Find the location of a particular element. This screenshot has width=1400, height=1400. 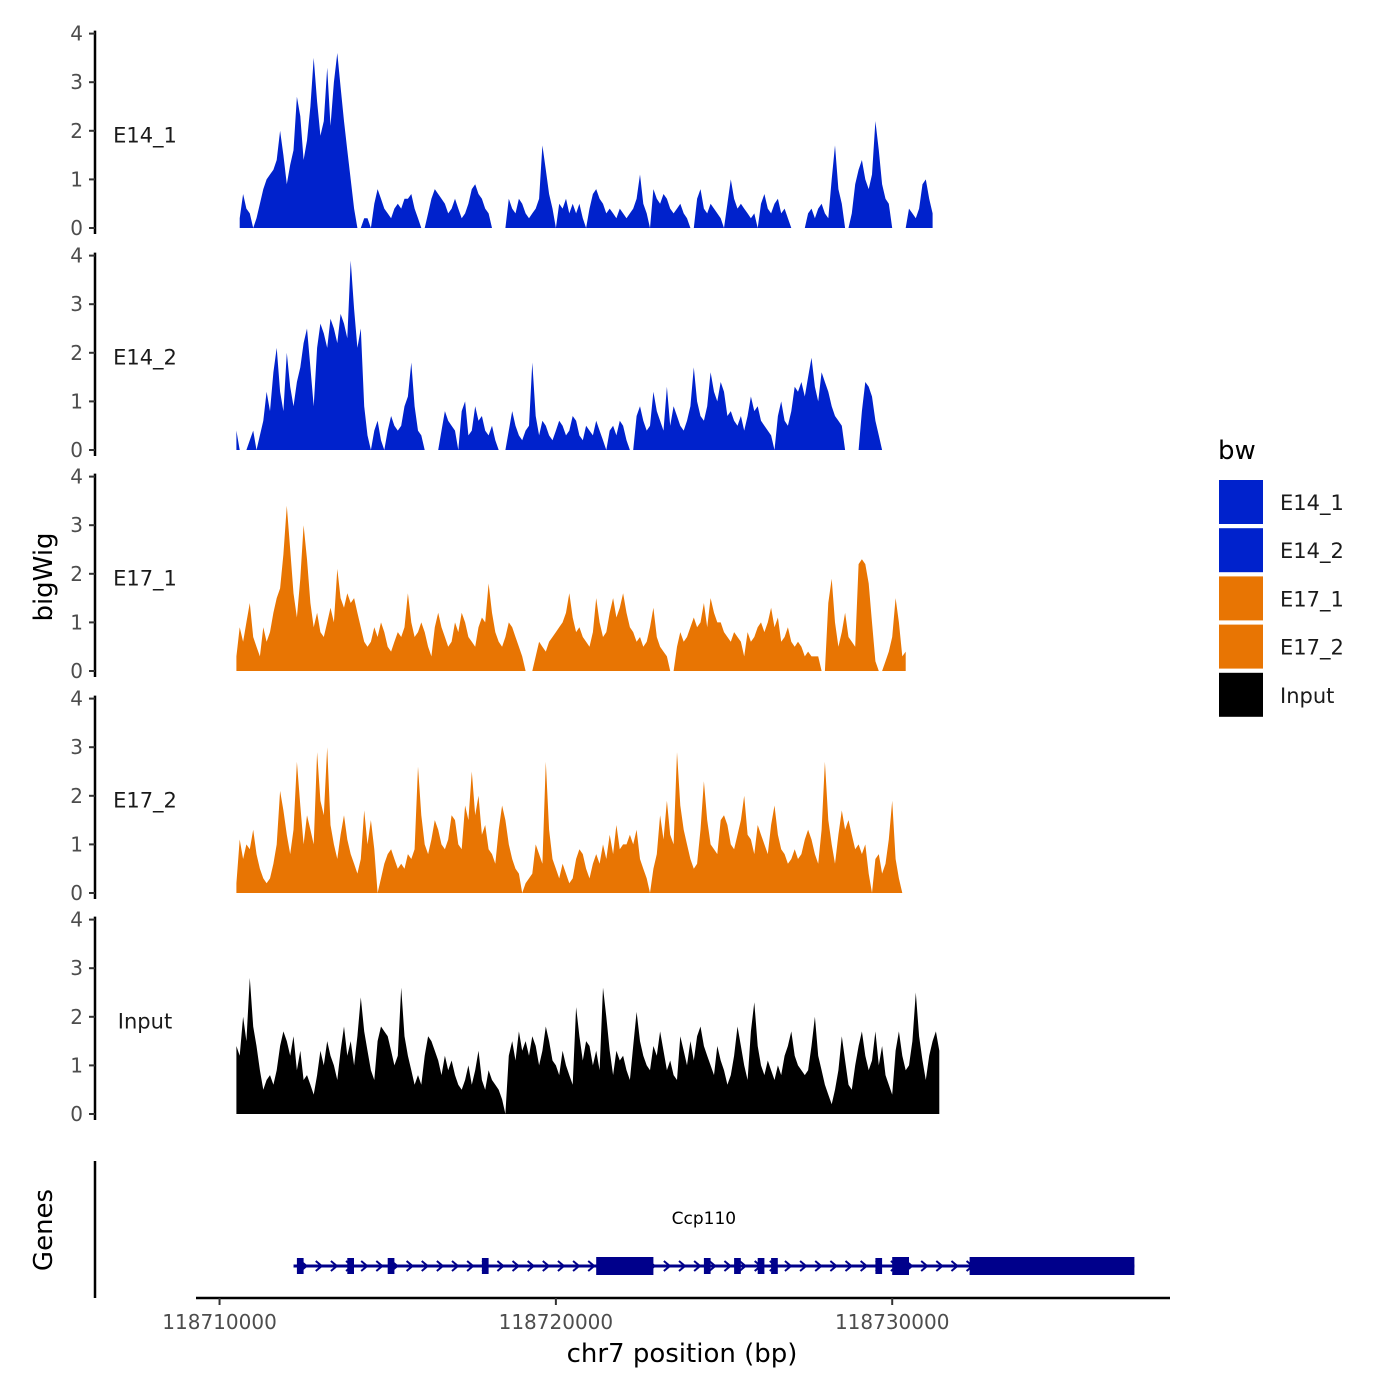

track-E14_2: 0 1 2 3 4 E14_2 is located at coordinates (476, 353).